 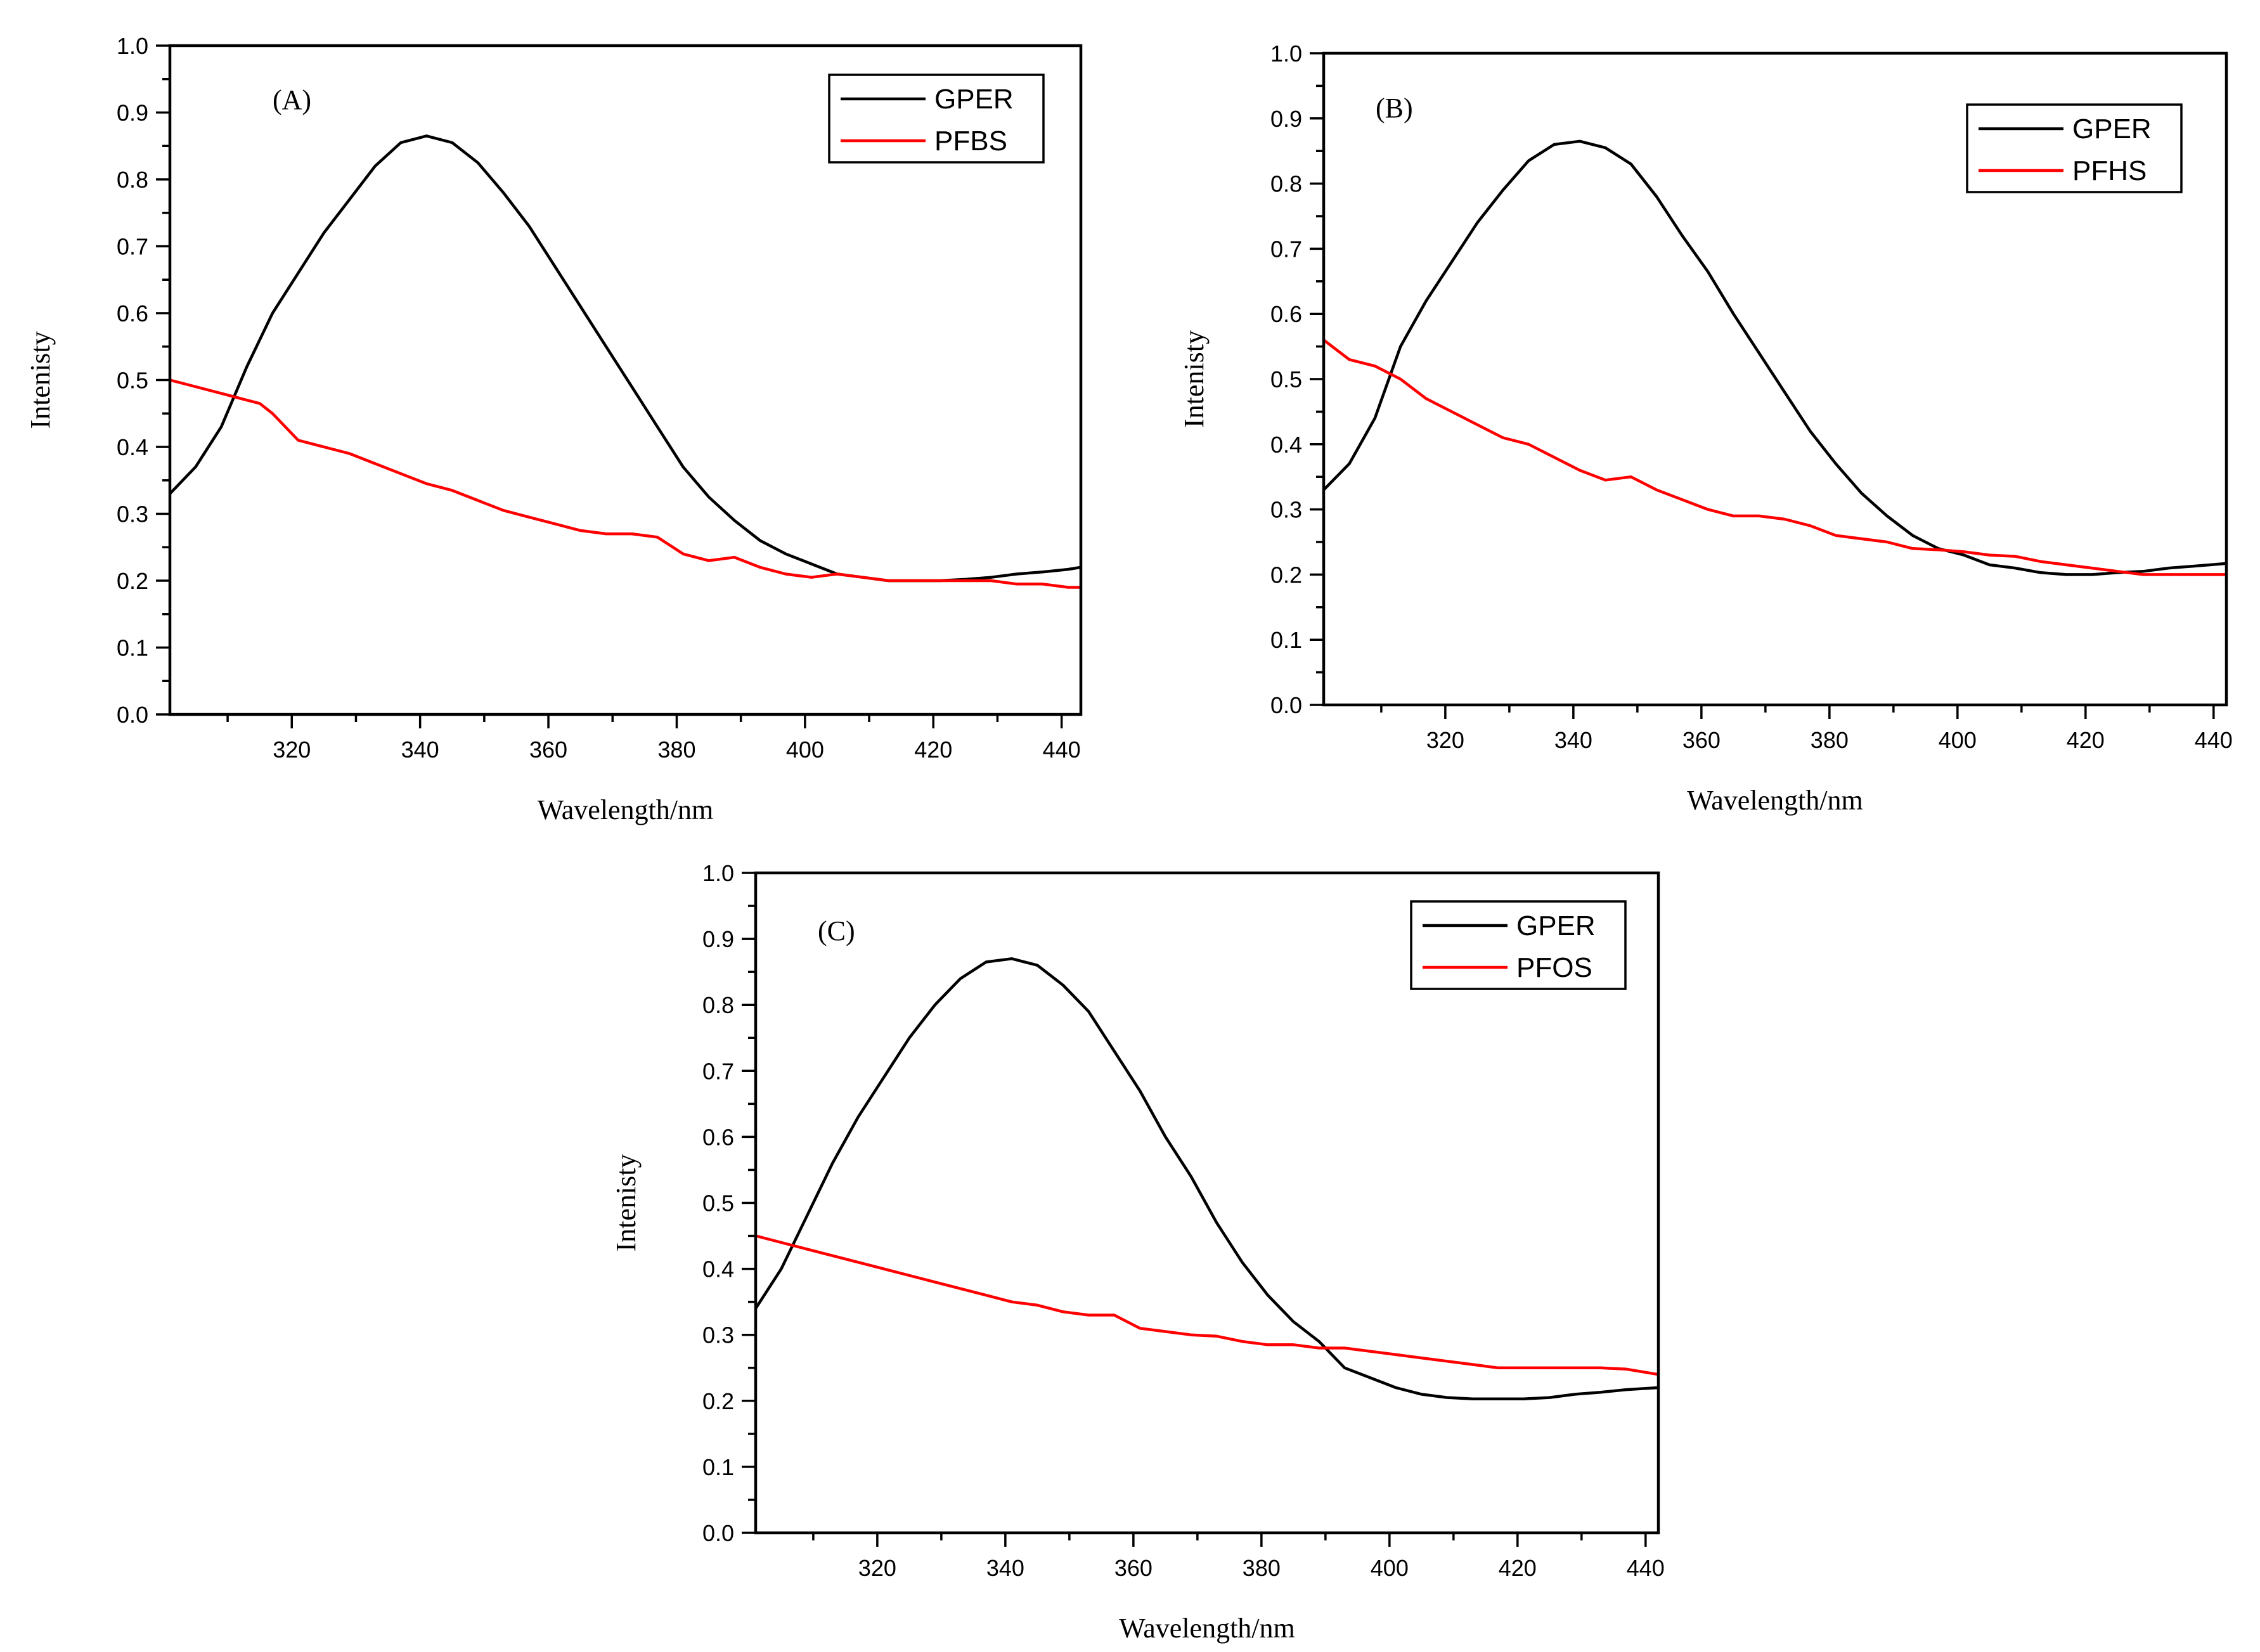 I want to click on series-line-pfhs, so click(x=1774, y=457).